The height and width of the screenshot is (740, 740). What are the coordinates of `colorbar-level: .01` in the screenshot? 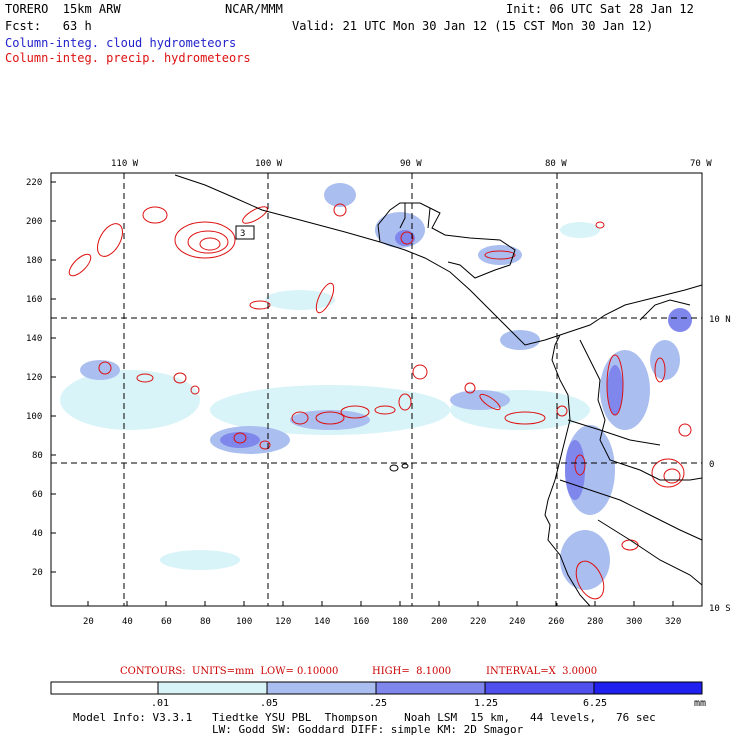 It's located at (160, 703).